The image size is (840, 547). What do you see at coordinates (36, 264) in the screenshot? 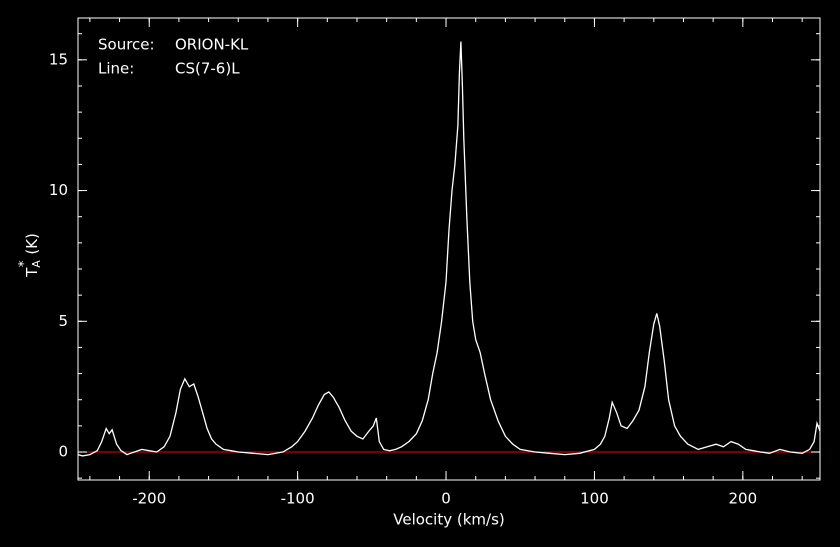
I see `y-label-sub: A` at bounding box center [36, 264].